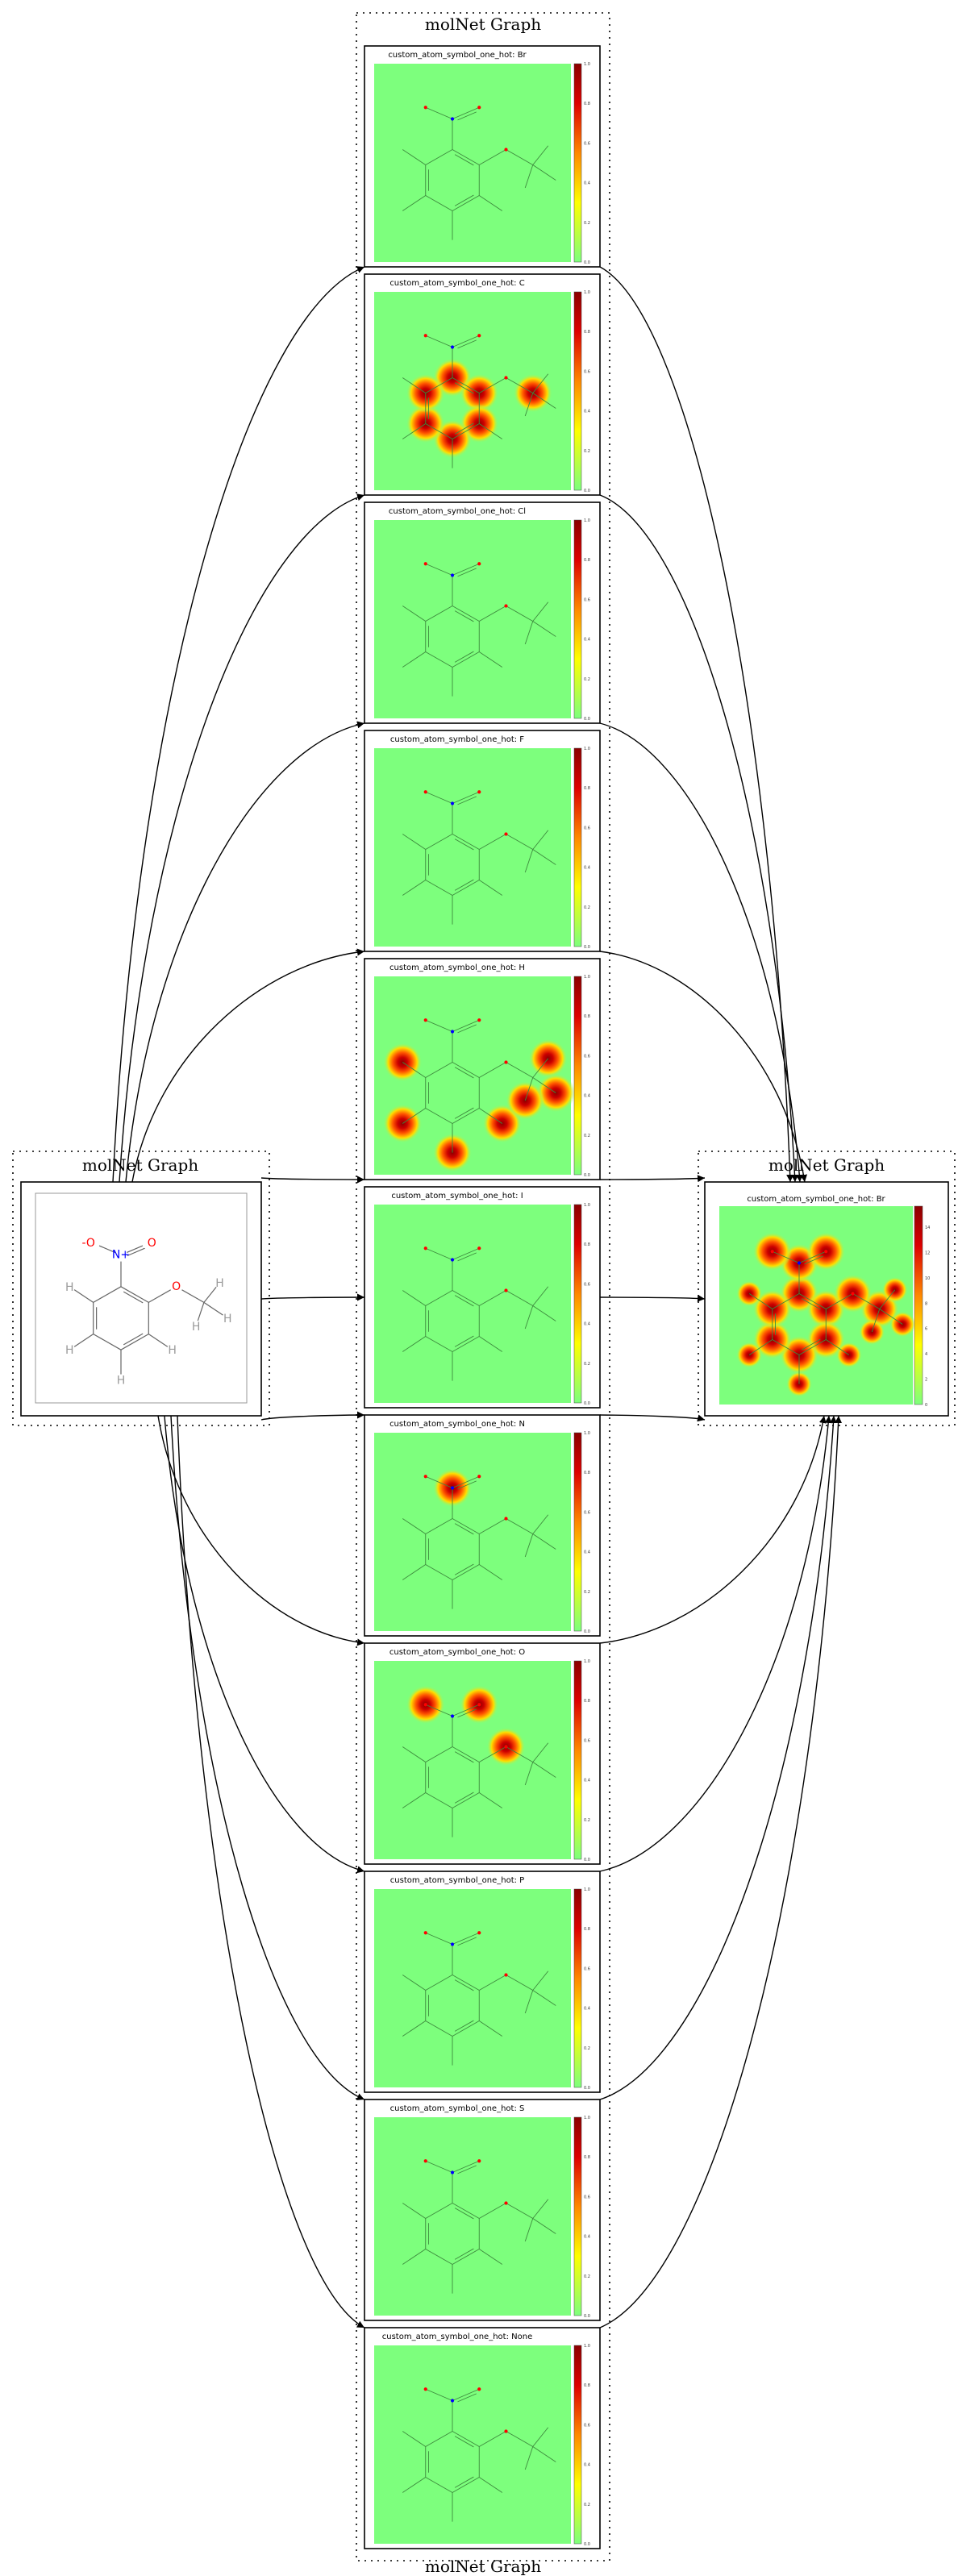 The width and height of the screenshot is (958, 2576). Describe the element at coordinates (140, 1165) in the screenshot. I see `input-node-title: molNet Graph` at that location.